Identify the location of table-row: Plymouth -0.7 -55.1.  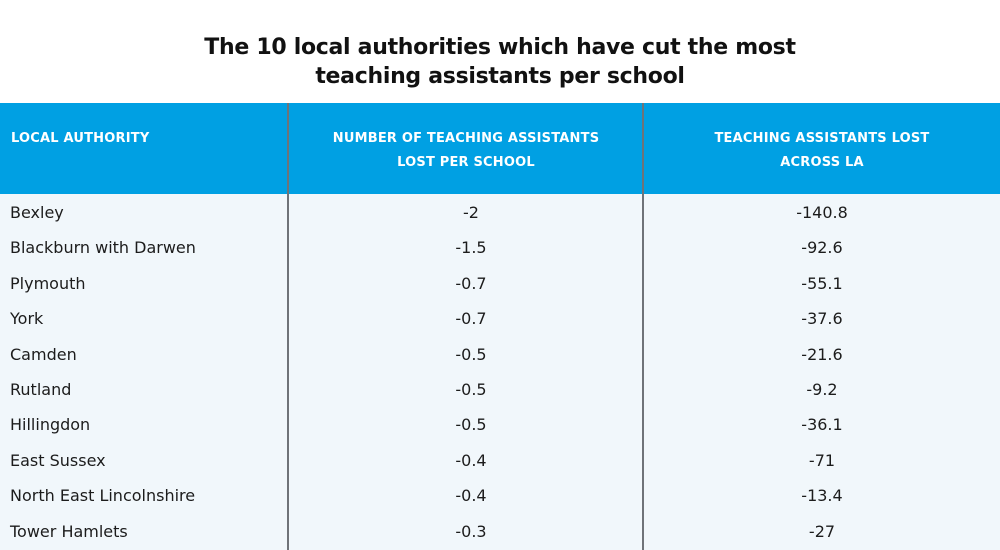
(500, 282).